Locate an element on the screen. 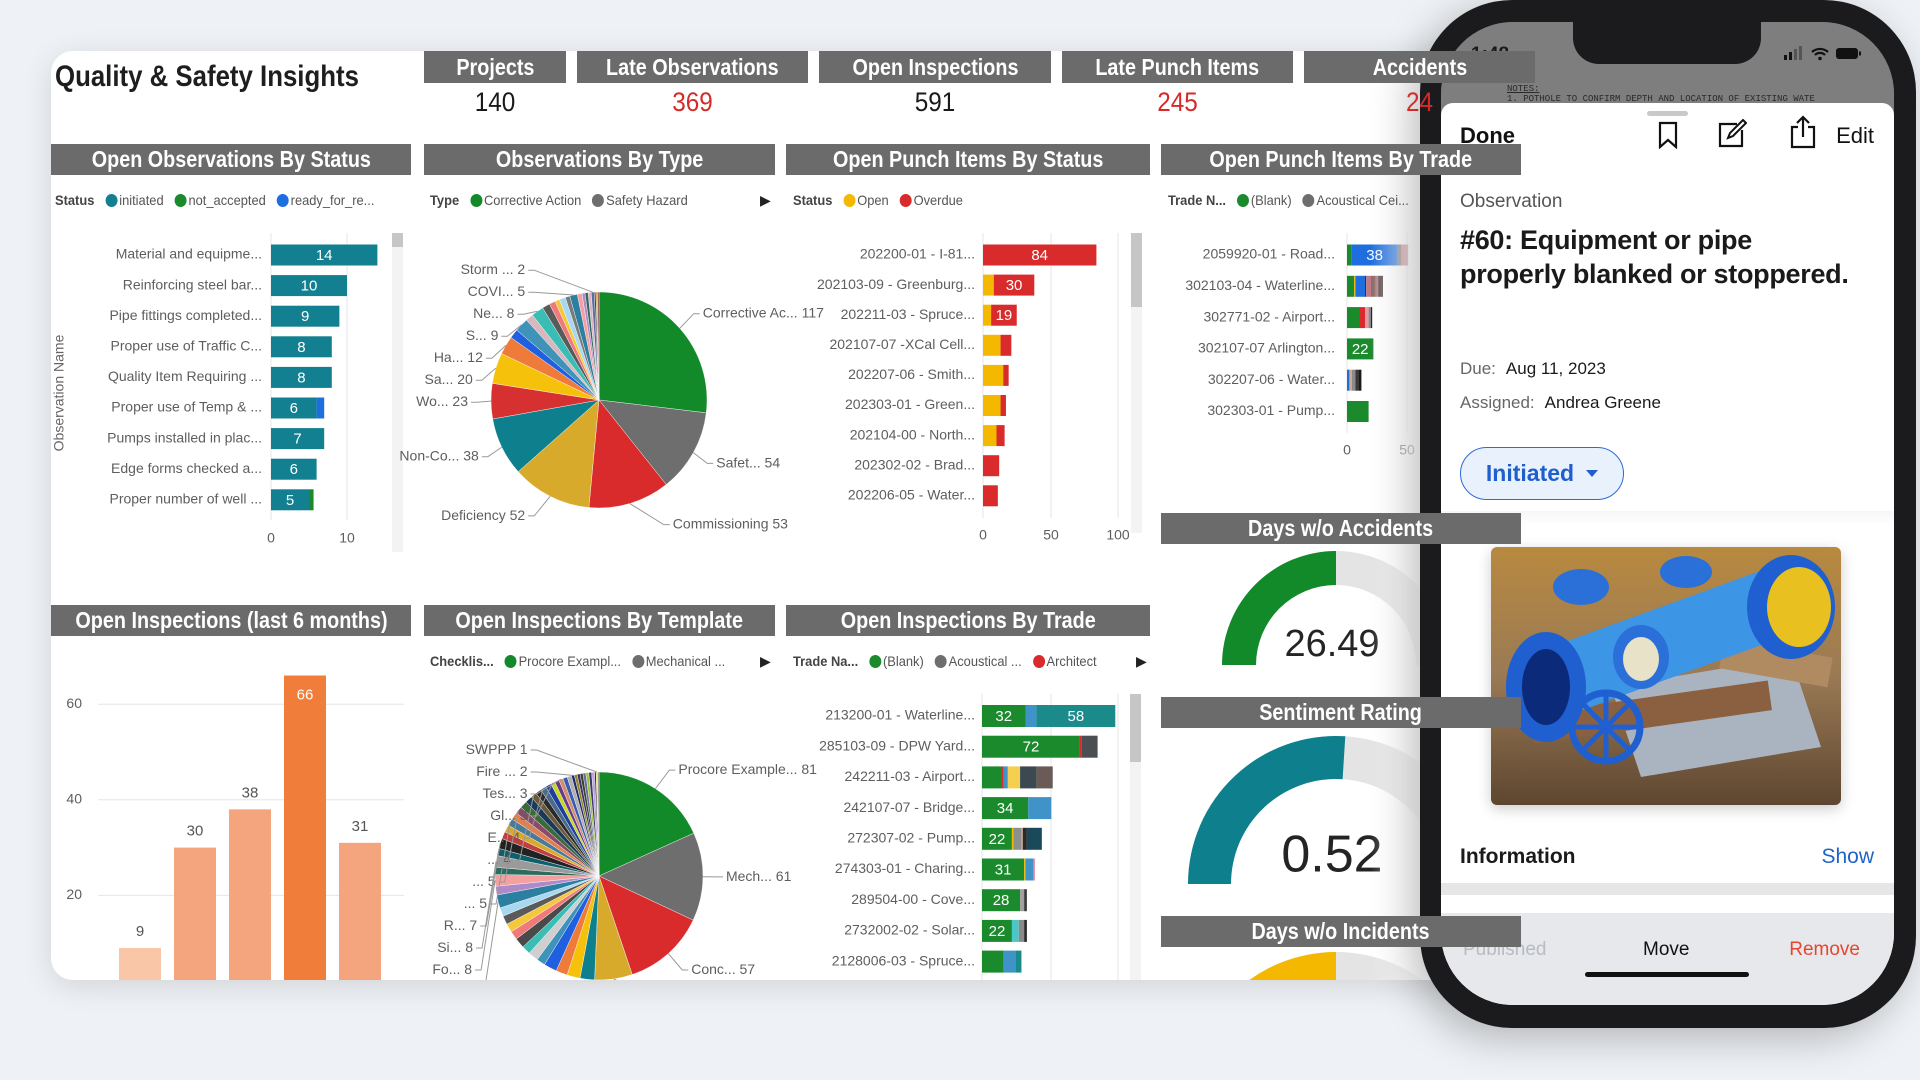 The image size is (1920, 1080). legend-item: Safety Hazard is located at coordinates (640, 200).